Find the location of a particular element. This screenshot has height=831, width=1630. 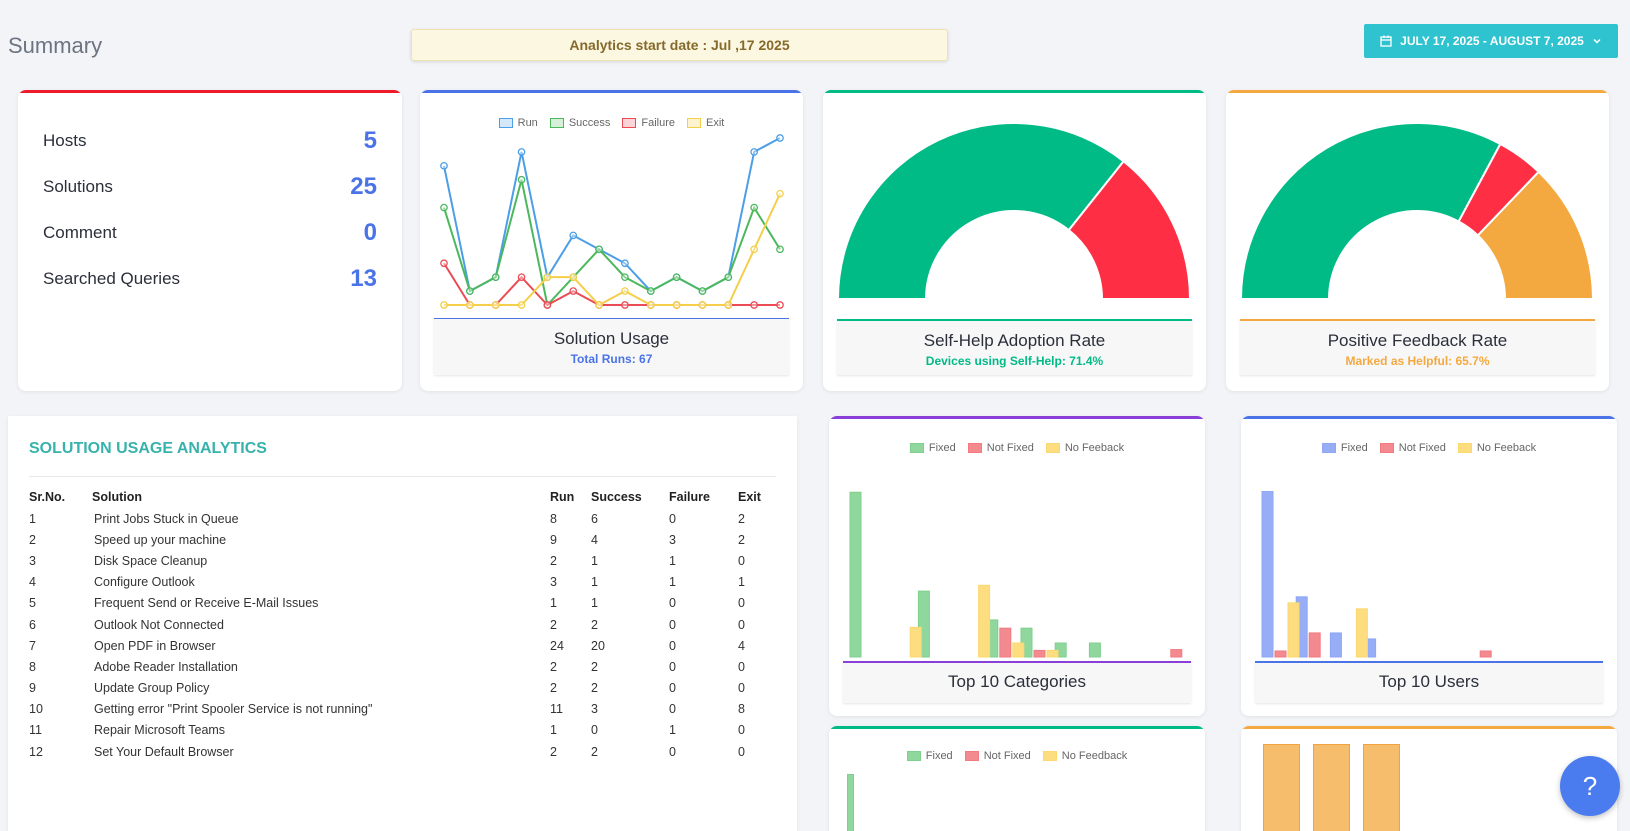

stat-hosts: Hosts 5 is located at coordinates (210, 141).